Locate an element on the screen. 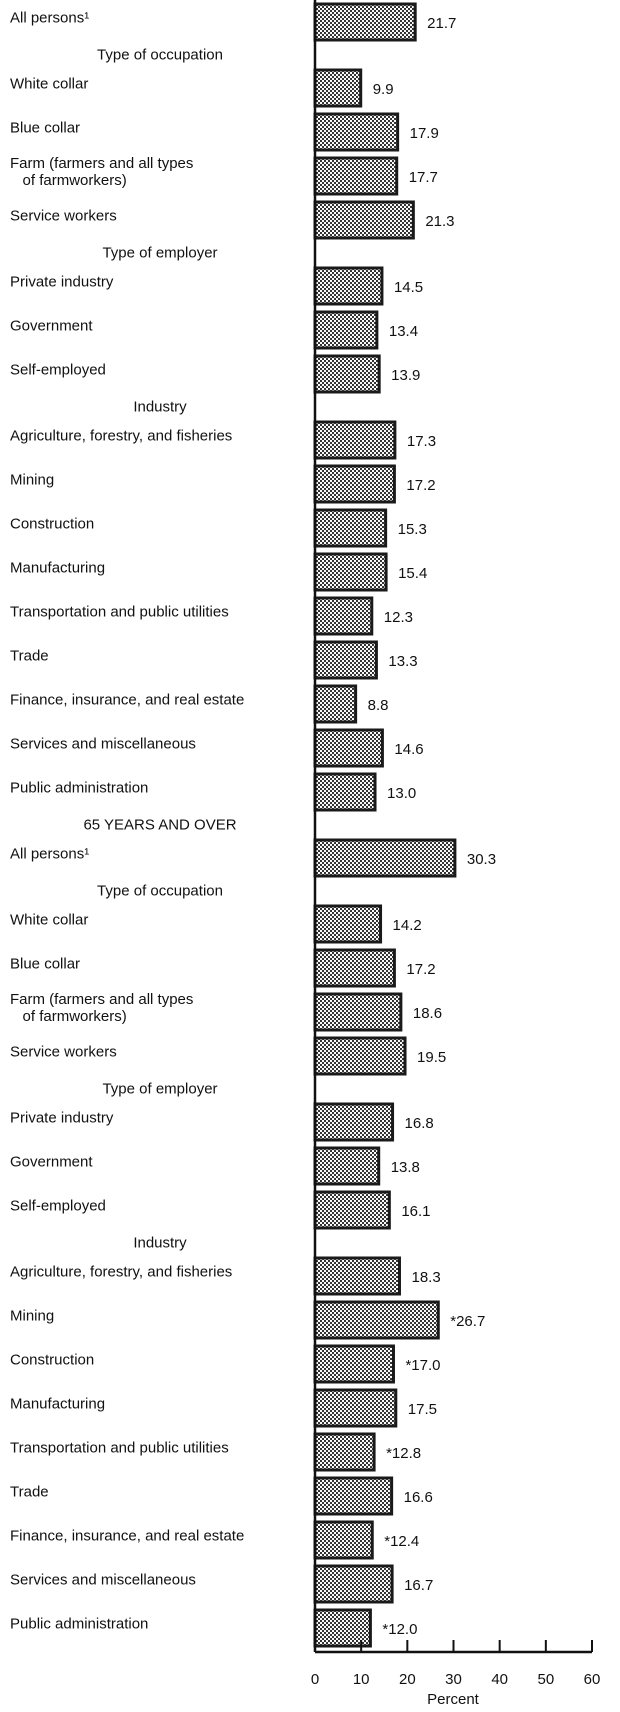 This screenshot has height=1712, width=620. value-label: 21.3 is located at coordinates (439, 221).